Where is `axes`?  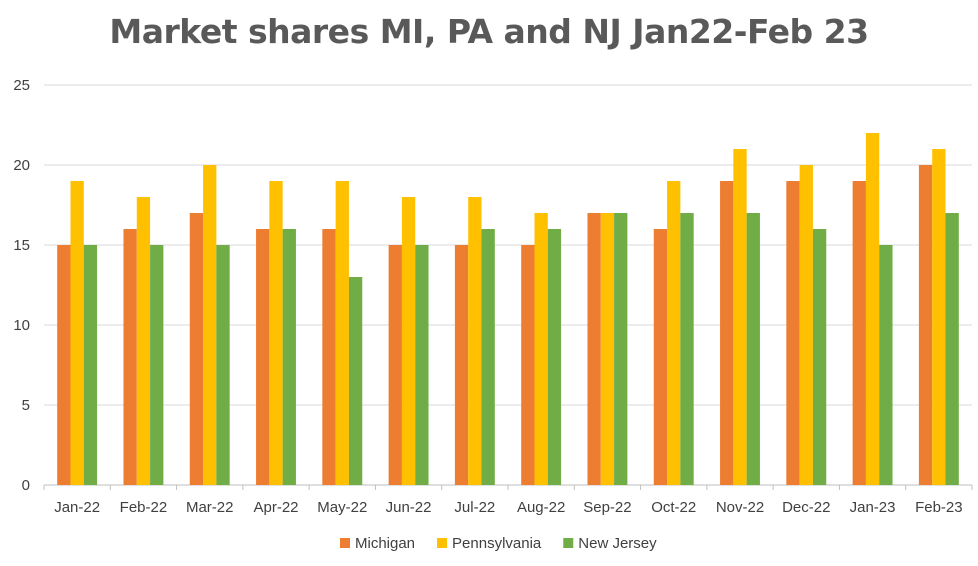
axes is located at coordinates (508, 487).